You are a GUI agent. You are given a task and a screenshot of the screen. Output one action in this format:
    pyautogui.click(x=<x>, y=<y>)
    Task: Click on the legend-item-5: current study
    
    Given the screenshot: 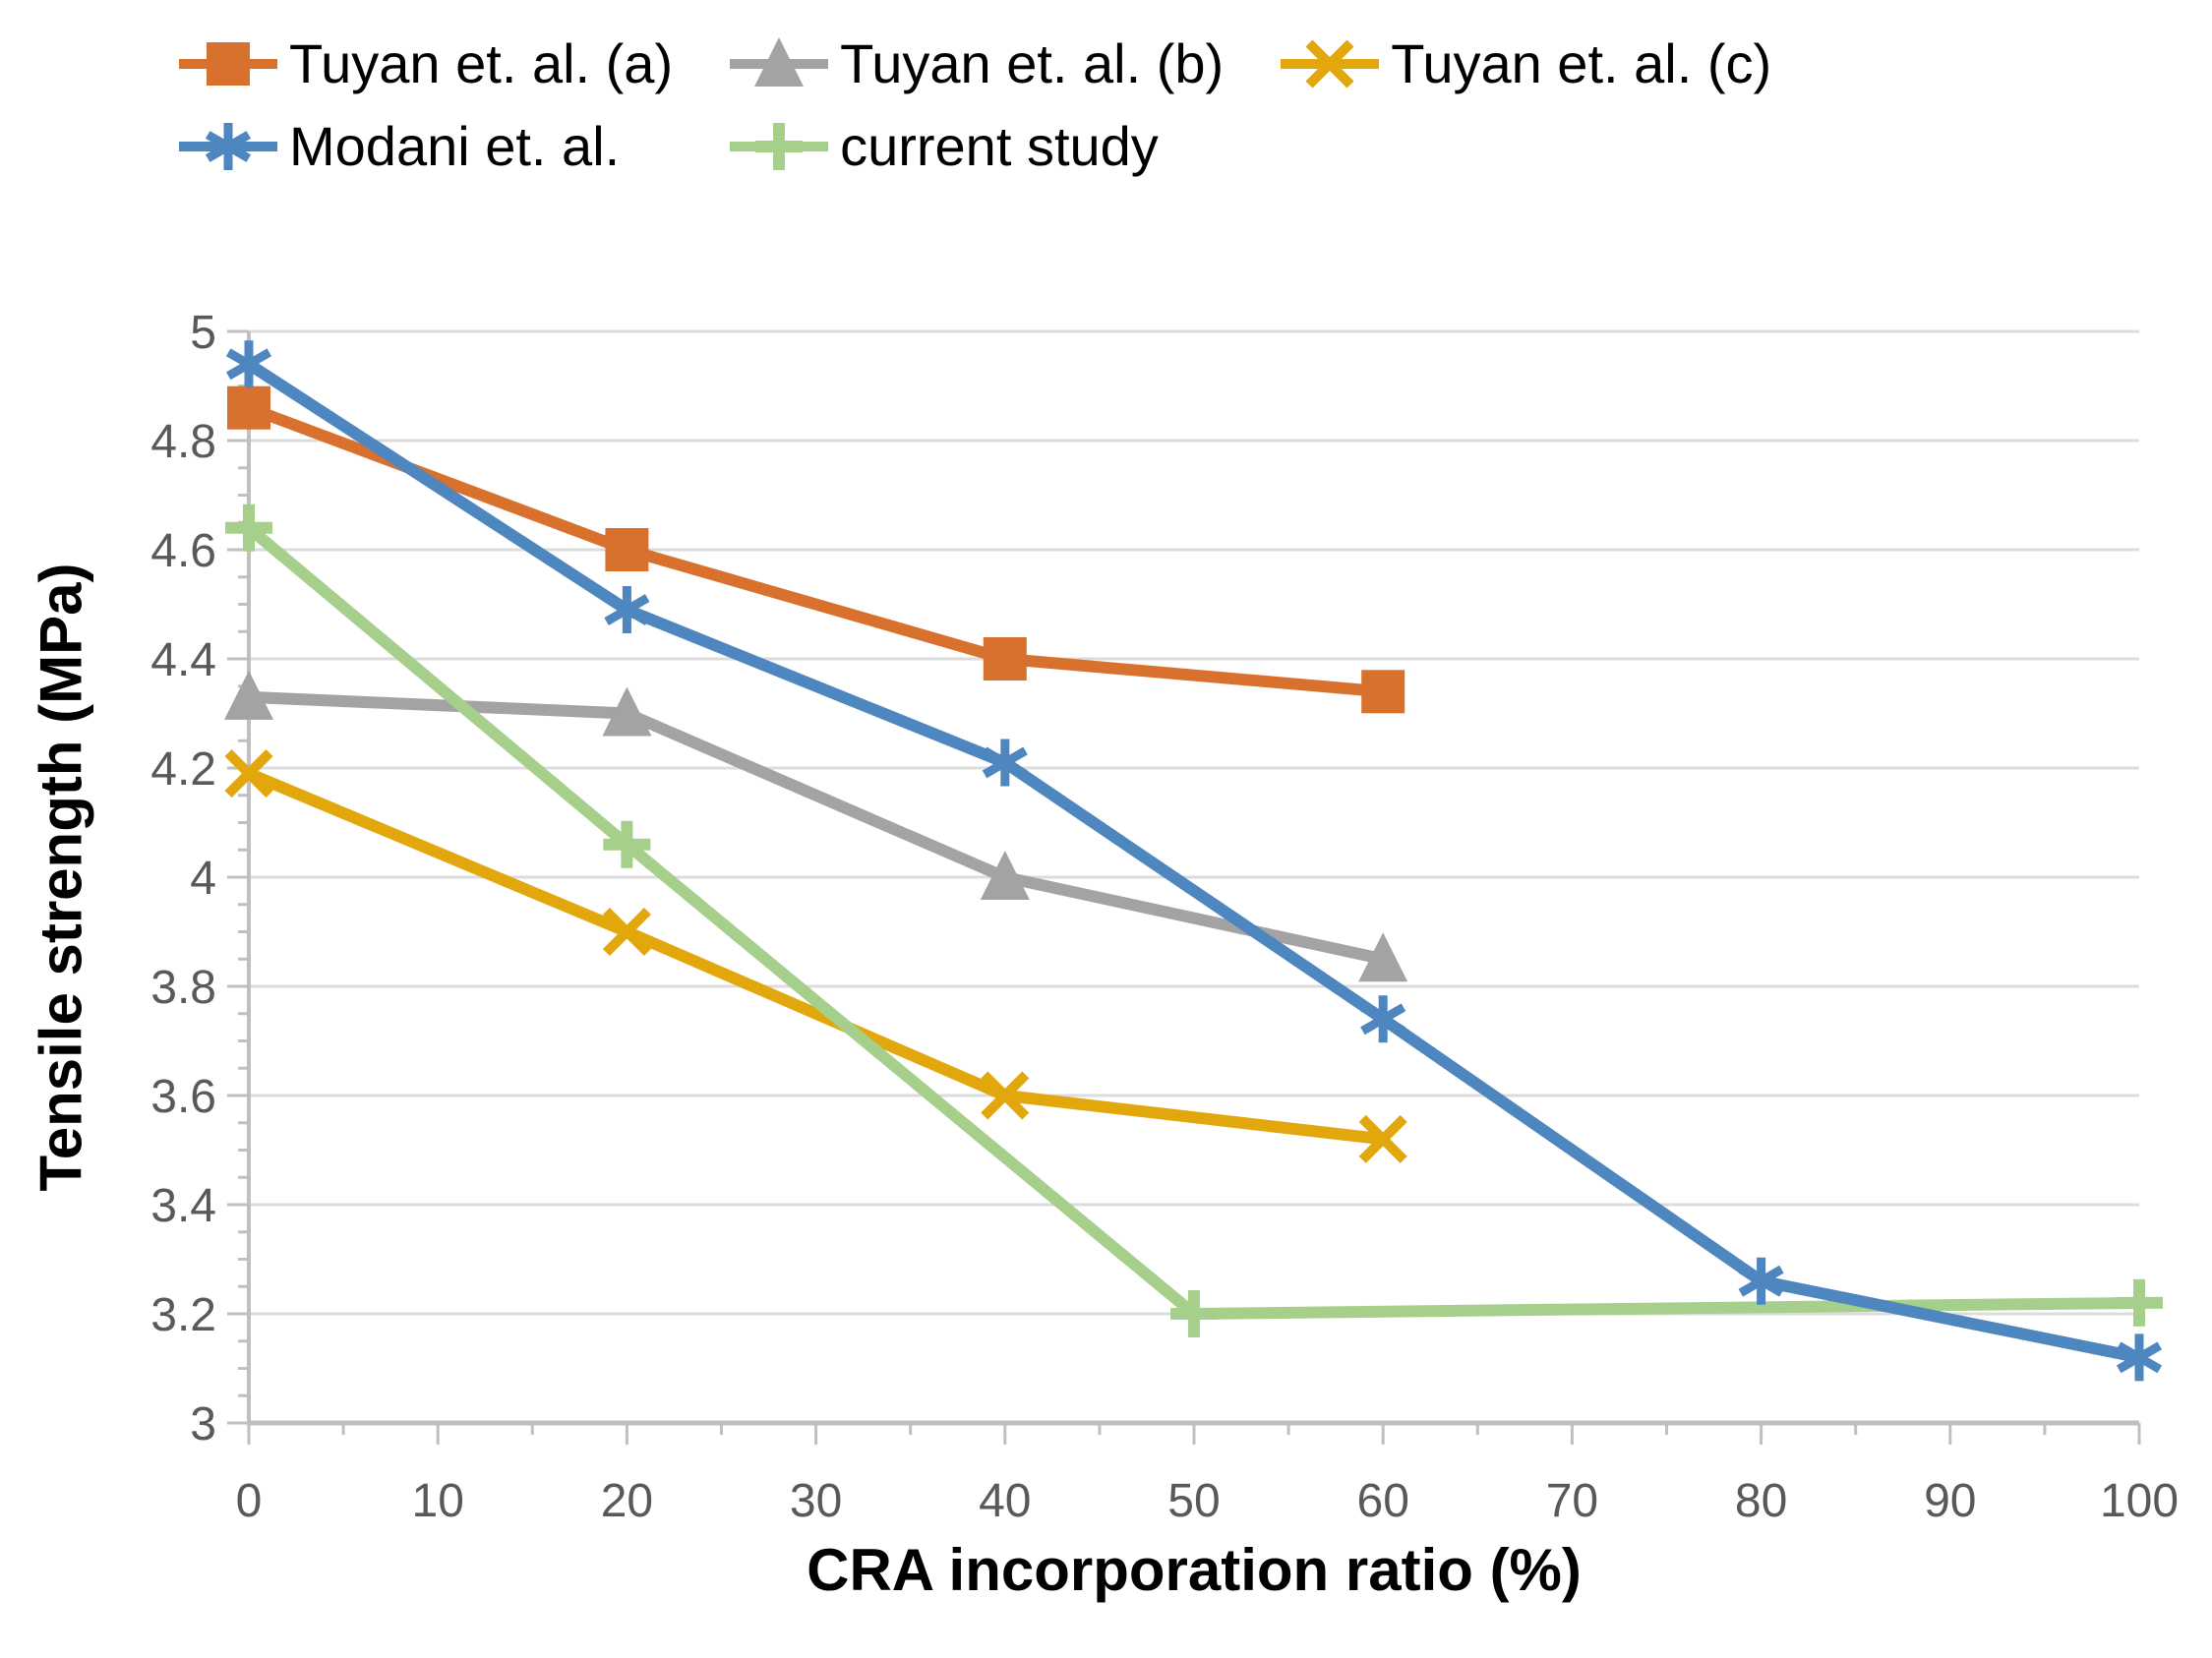 What is the action you would take?
    pyautogui.click(x=977, y=146)
    